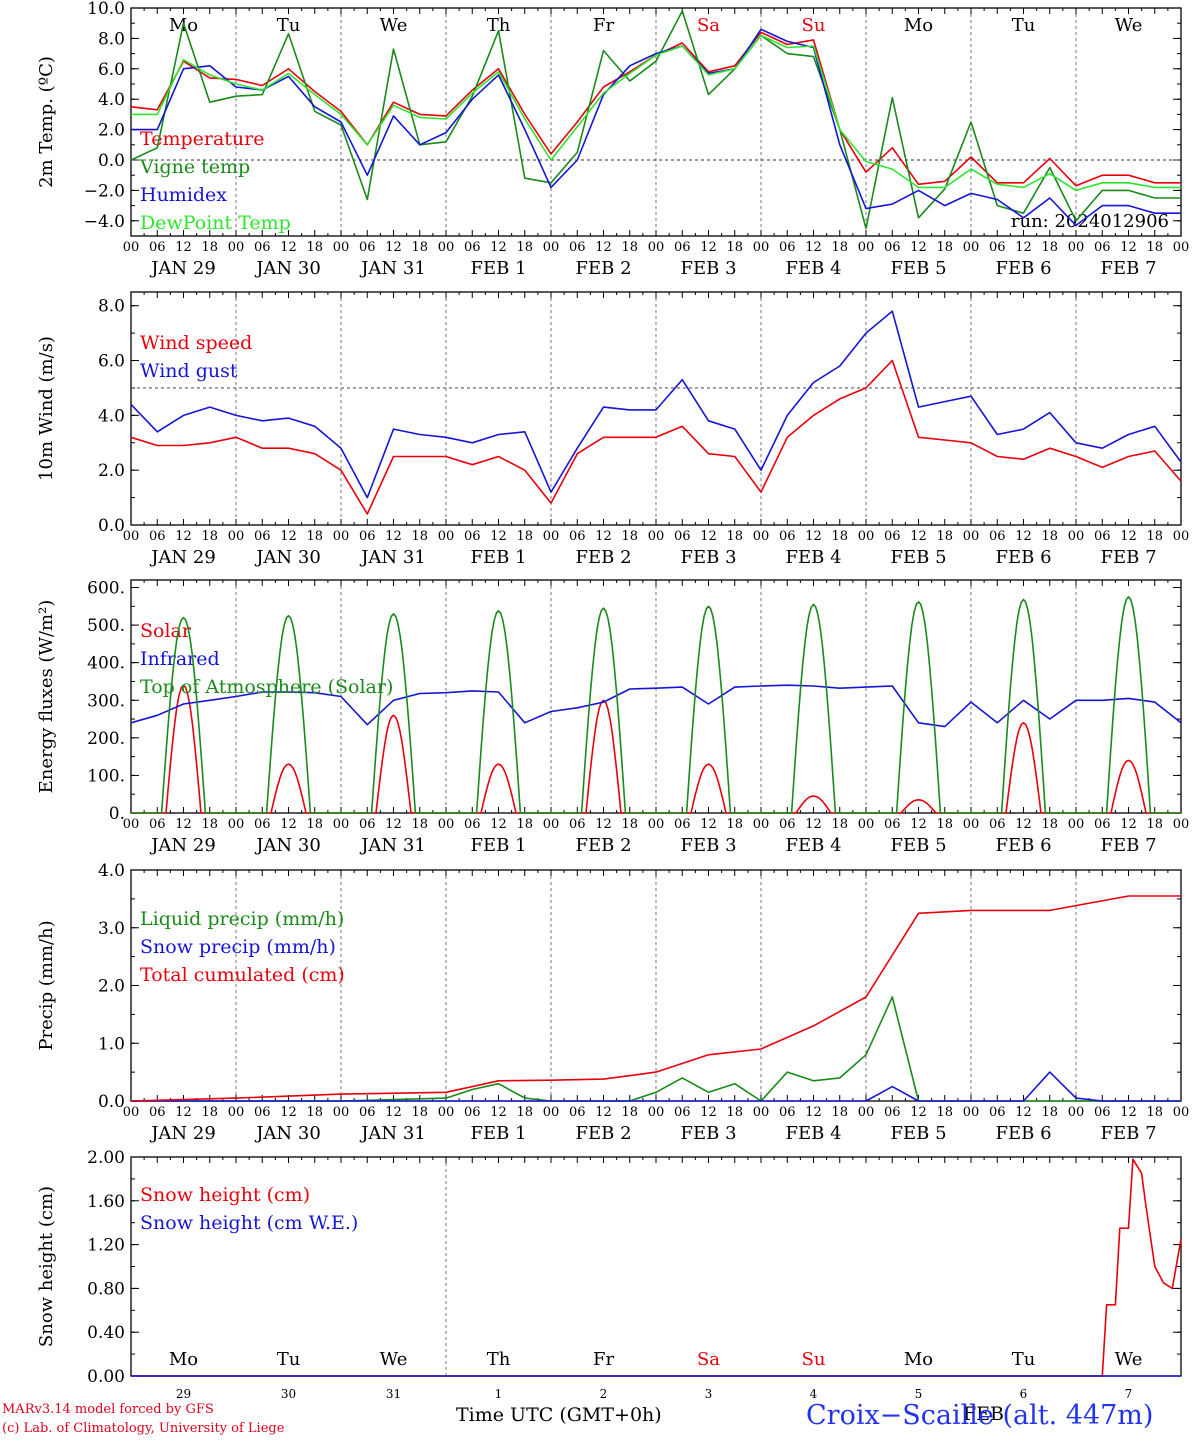 The height and width of the screenshot is (1440, 1194). Describe the element at coordinates (249, 1223) in the screenshot. I see `legend-entry: Snow height (cm W.E.)` at that location.